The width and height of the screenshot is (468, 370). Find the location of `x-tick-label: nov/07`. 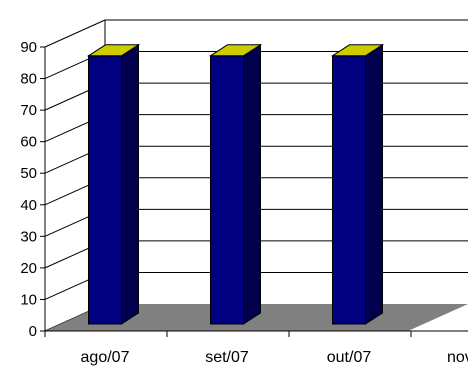

x-tick-label: nov/07 is located at coordinates (457, 357).